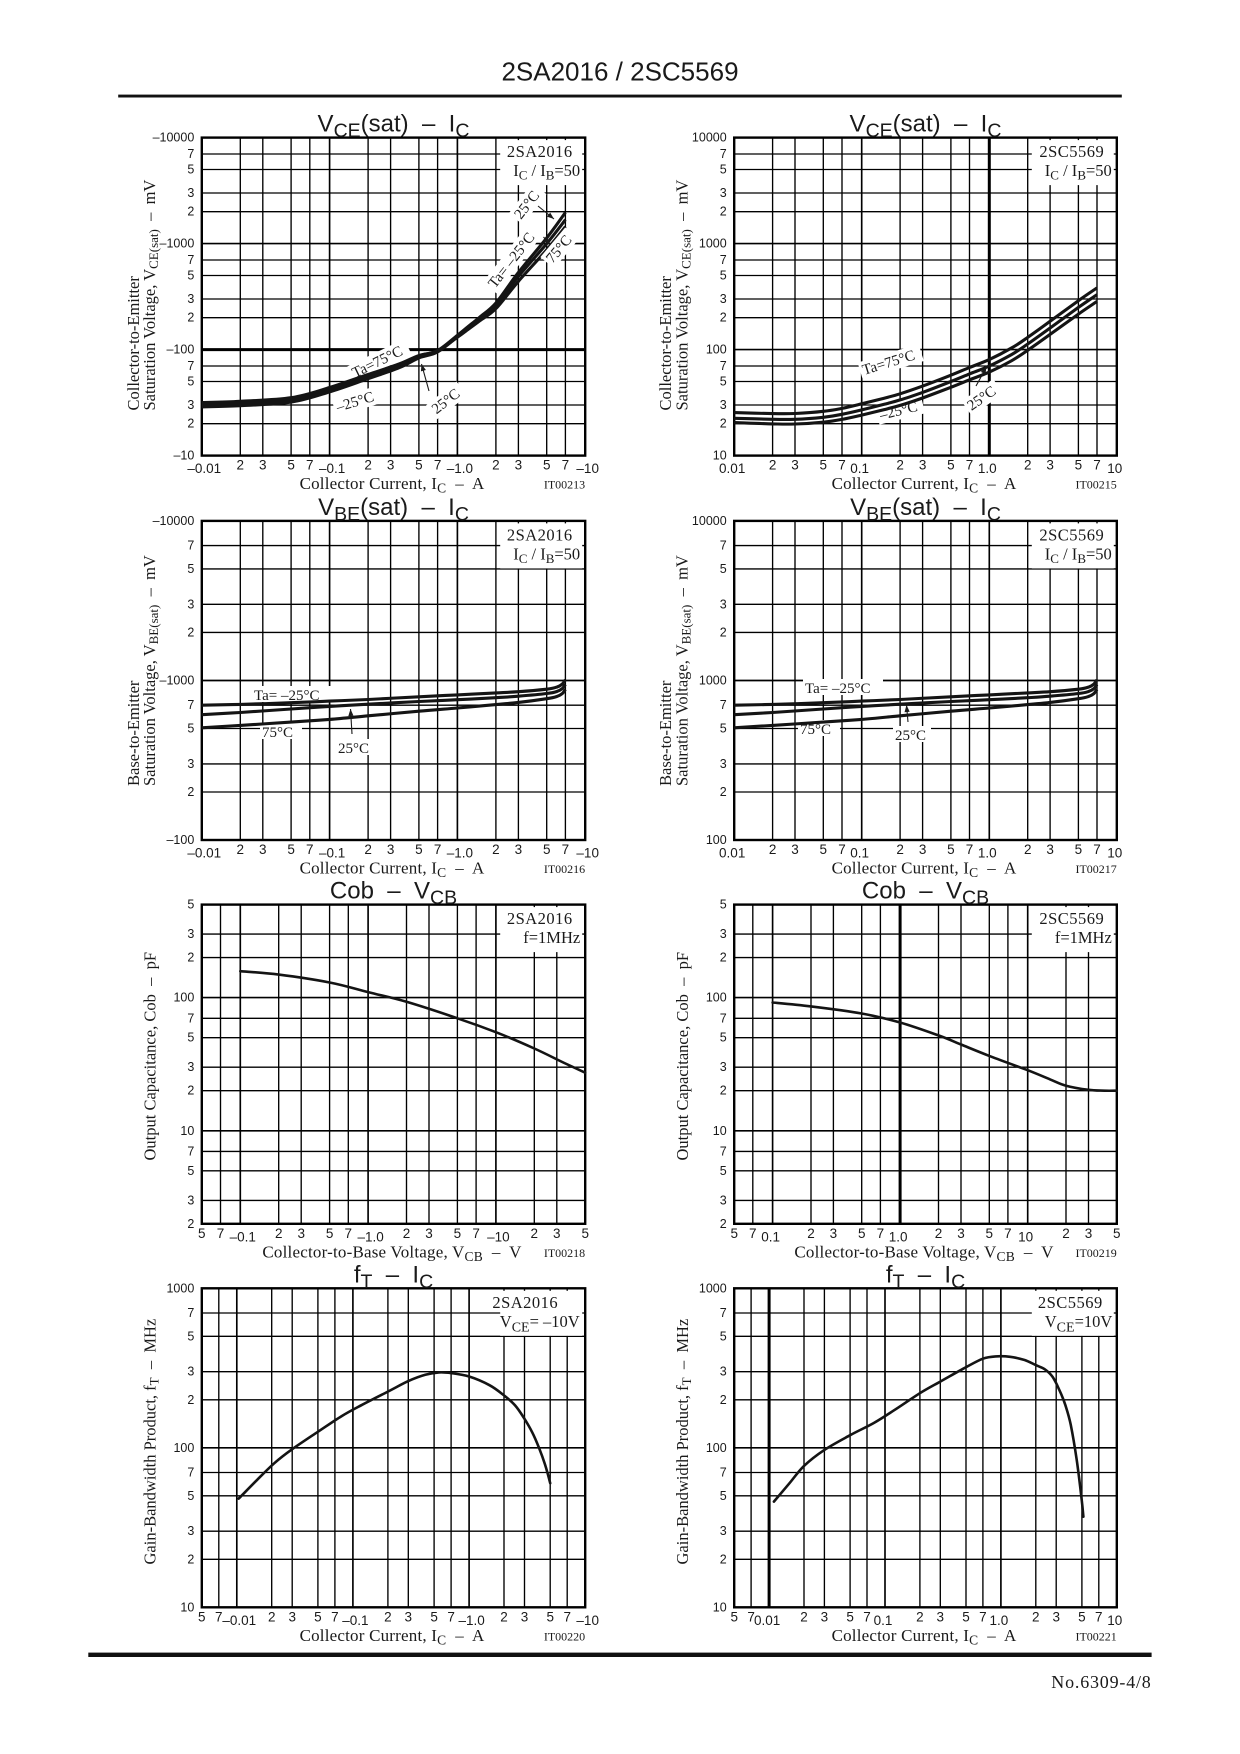 This screenshot has width=1240, height=1754. I want to click on svg-text: –100, so click(180, 350).